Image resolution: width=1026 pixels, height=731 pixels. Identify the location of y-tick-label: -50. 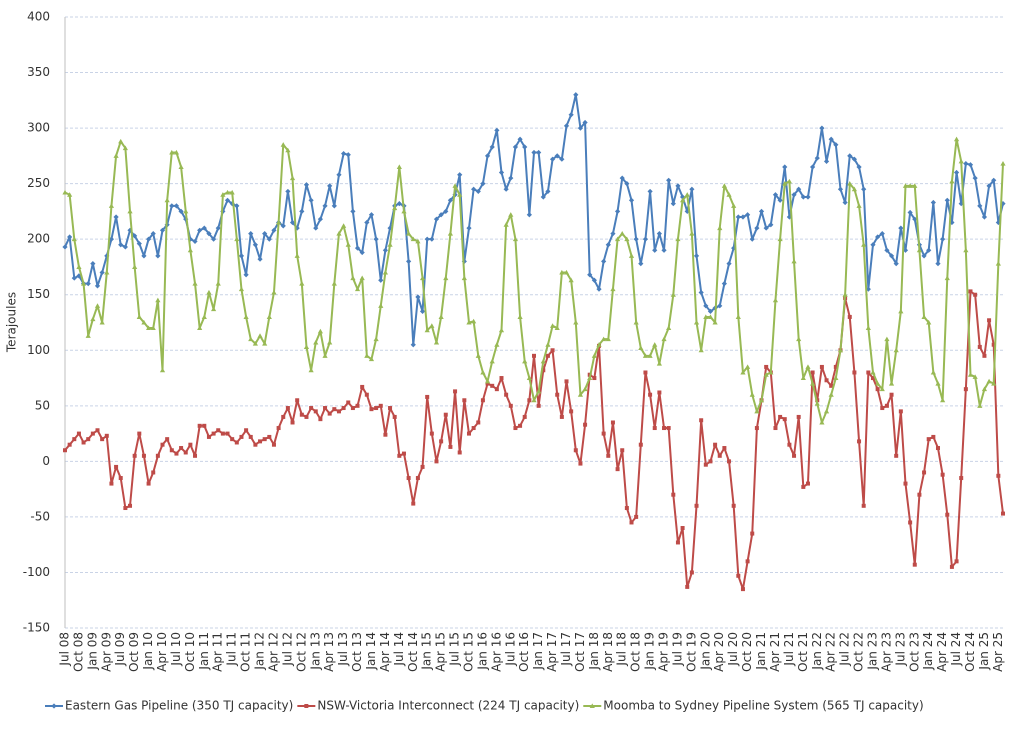
(40, 516).